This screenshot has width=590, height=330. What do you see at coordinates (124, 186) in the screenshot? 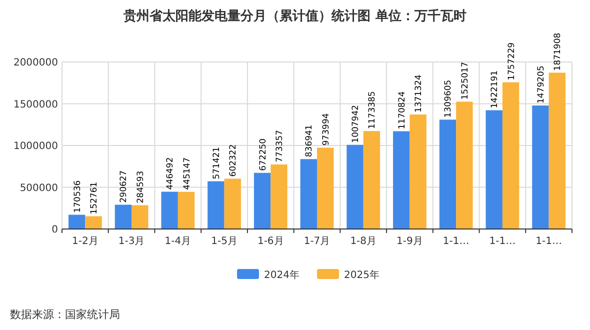
I see `data-label: 290627` at bounding box center [124, 186].